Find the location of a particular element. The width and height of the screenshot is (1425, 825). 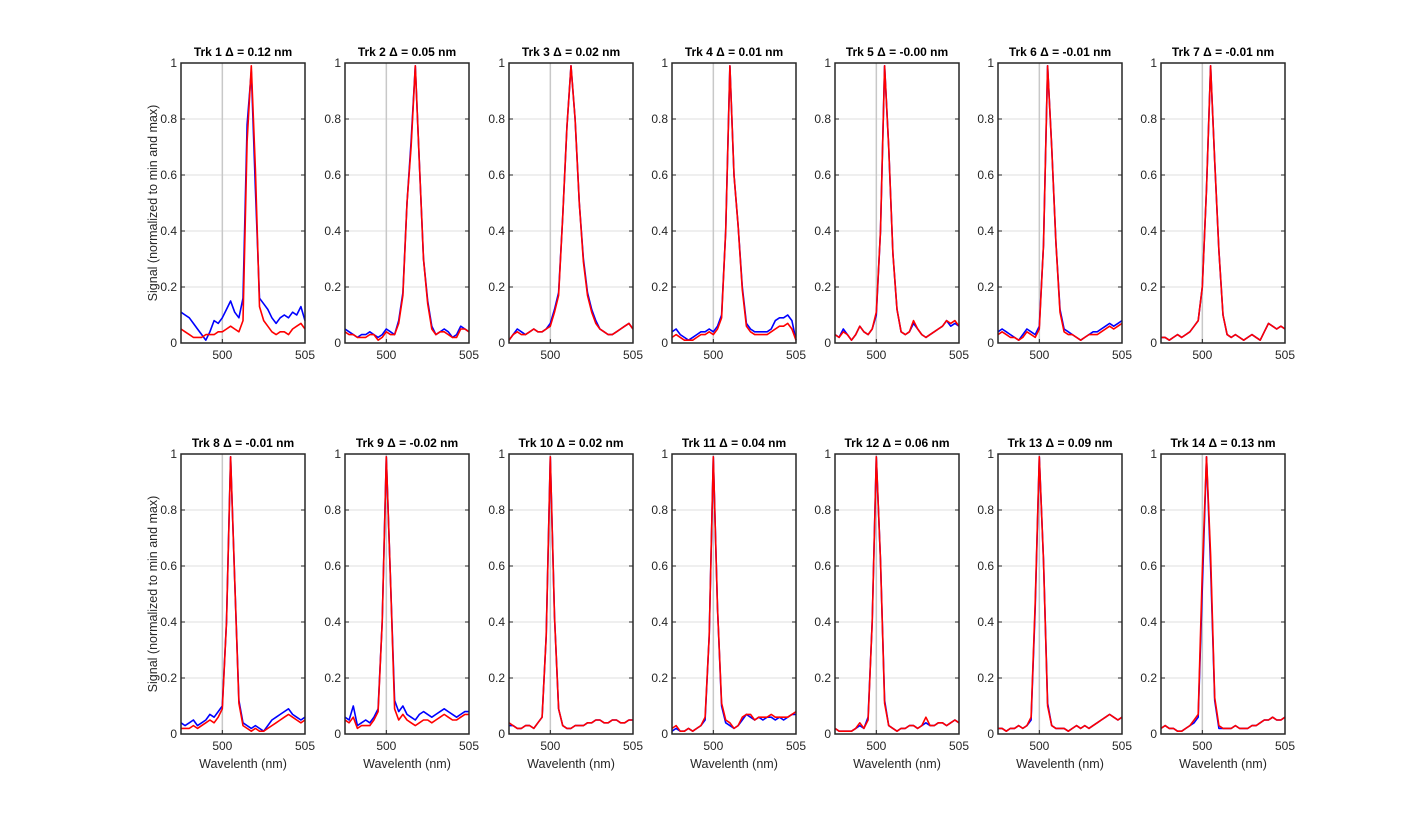

ylabel-row-2: Signal (normalized to min and max) is located at coordinates (153, 594).